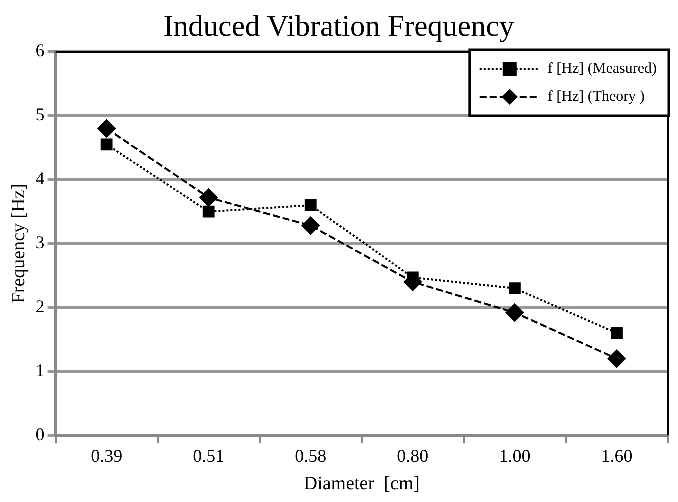 This screenshot has height=502, width=678. I want to click on y-tick-label: 3, so click(40, 242).